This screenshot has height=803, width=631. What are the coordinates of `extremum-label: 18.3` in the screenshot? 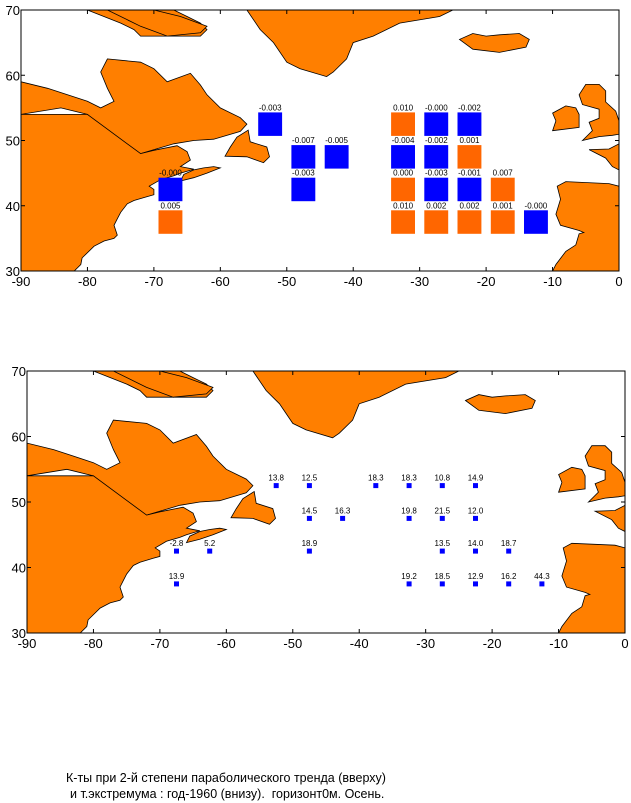 It's located at (409, 478).